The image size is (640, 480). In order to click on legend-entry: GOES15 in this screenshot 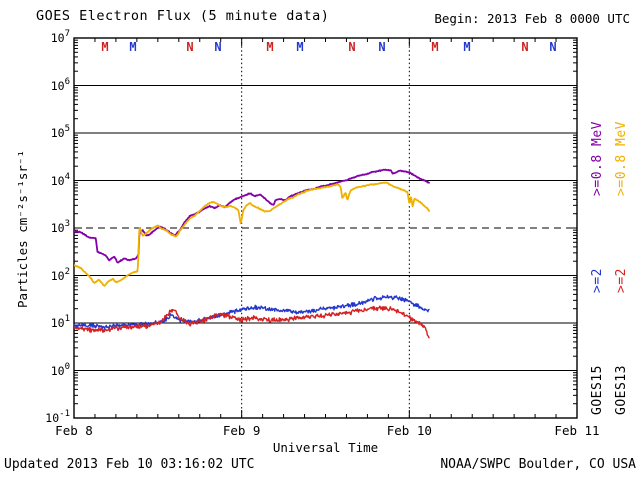, I will do `click(597, 390)`.